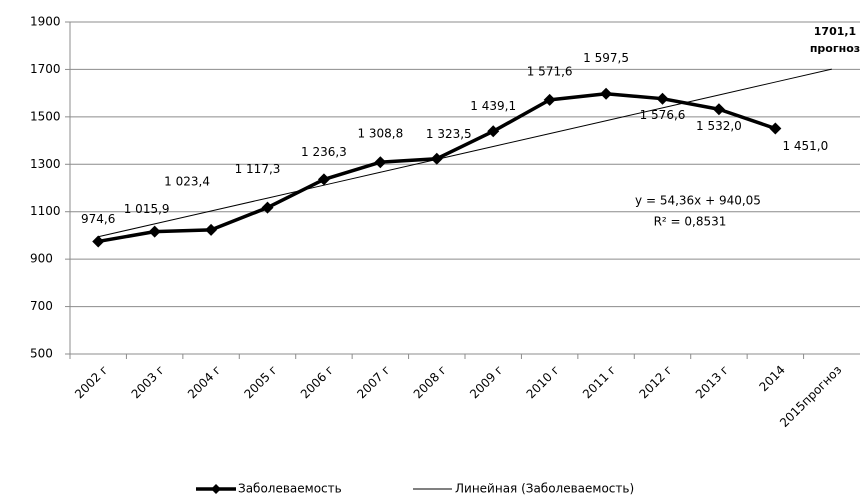 This screenshot has width=863, height=497. I want to click on data-label: 974,6, so click(98, 219).